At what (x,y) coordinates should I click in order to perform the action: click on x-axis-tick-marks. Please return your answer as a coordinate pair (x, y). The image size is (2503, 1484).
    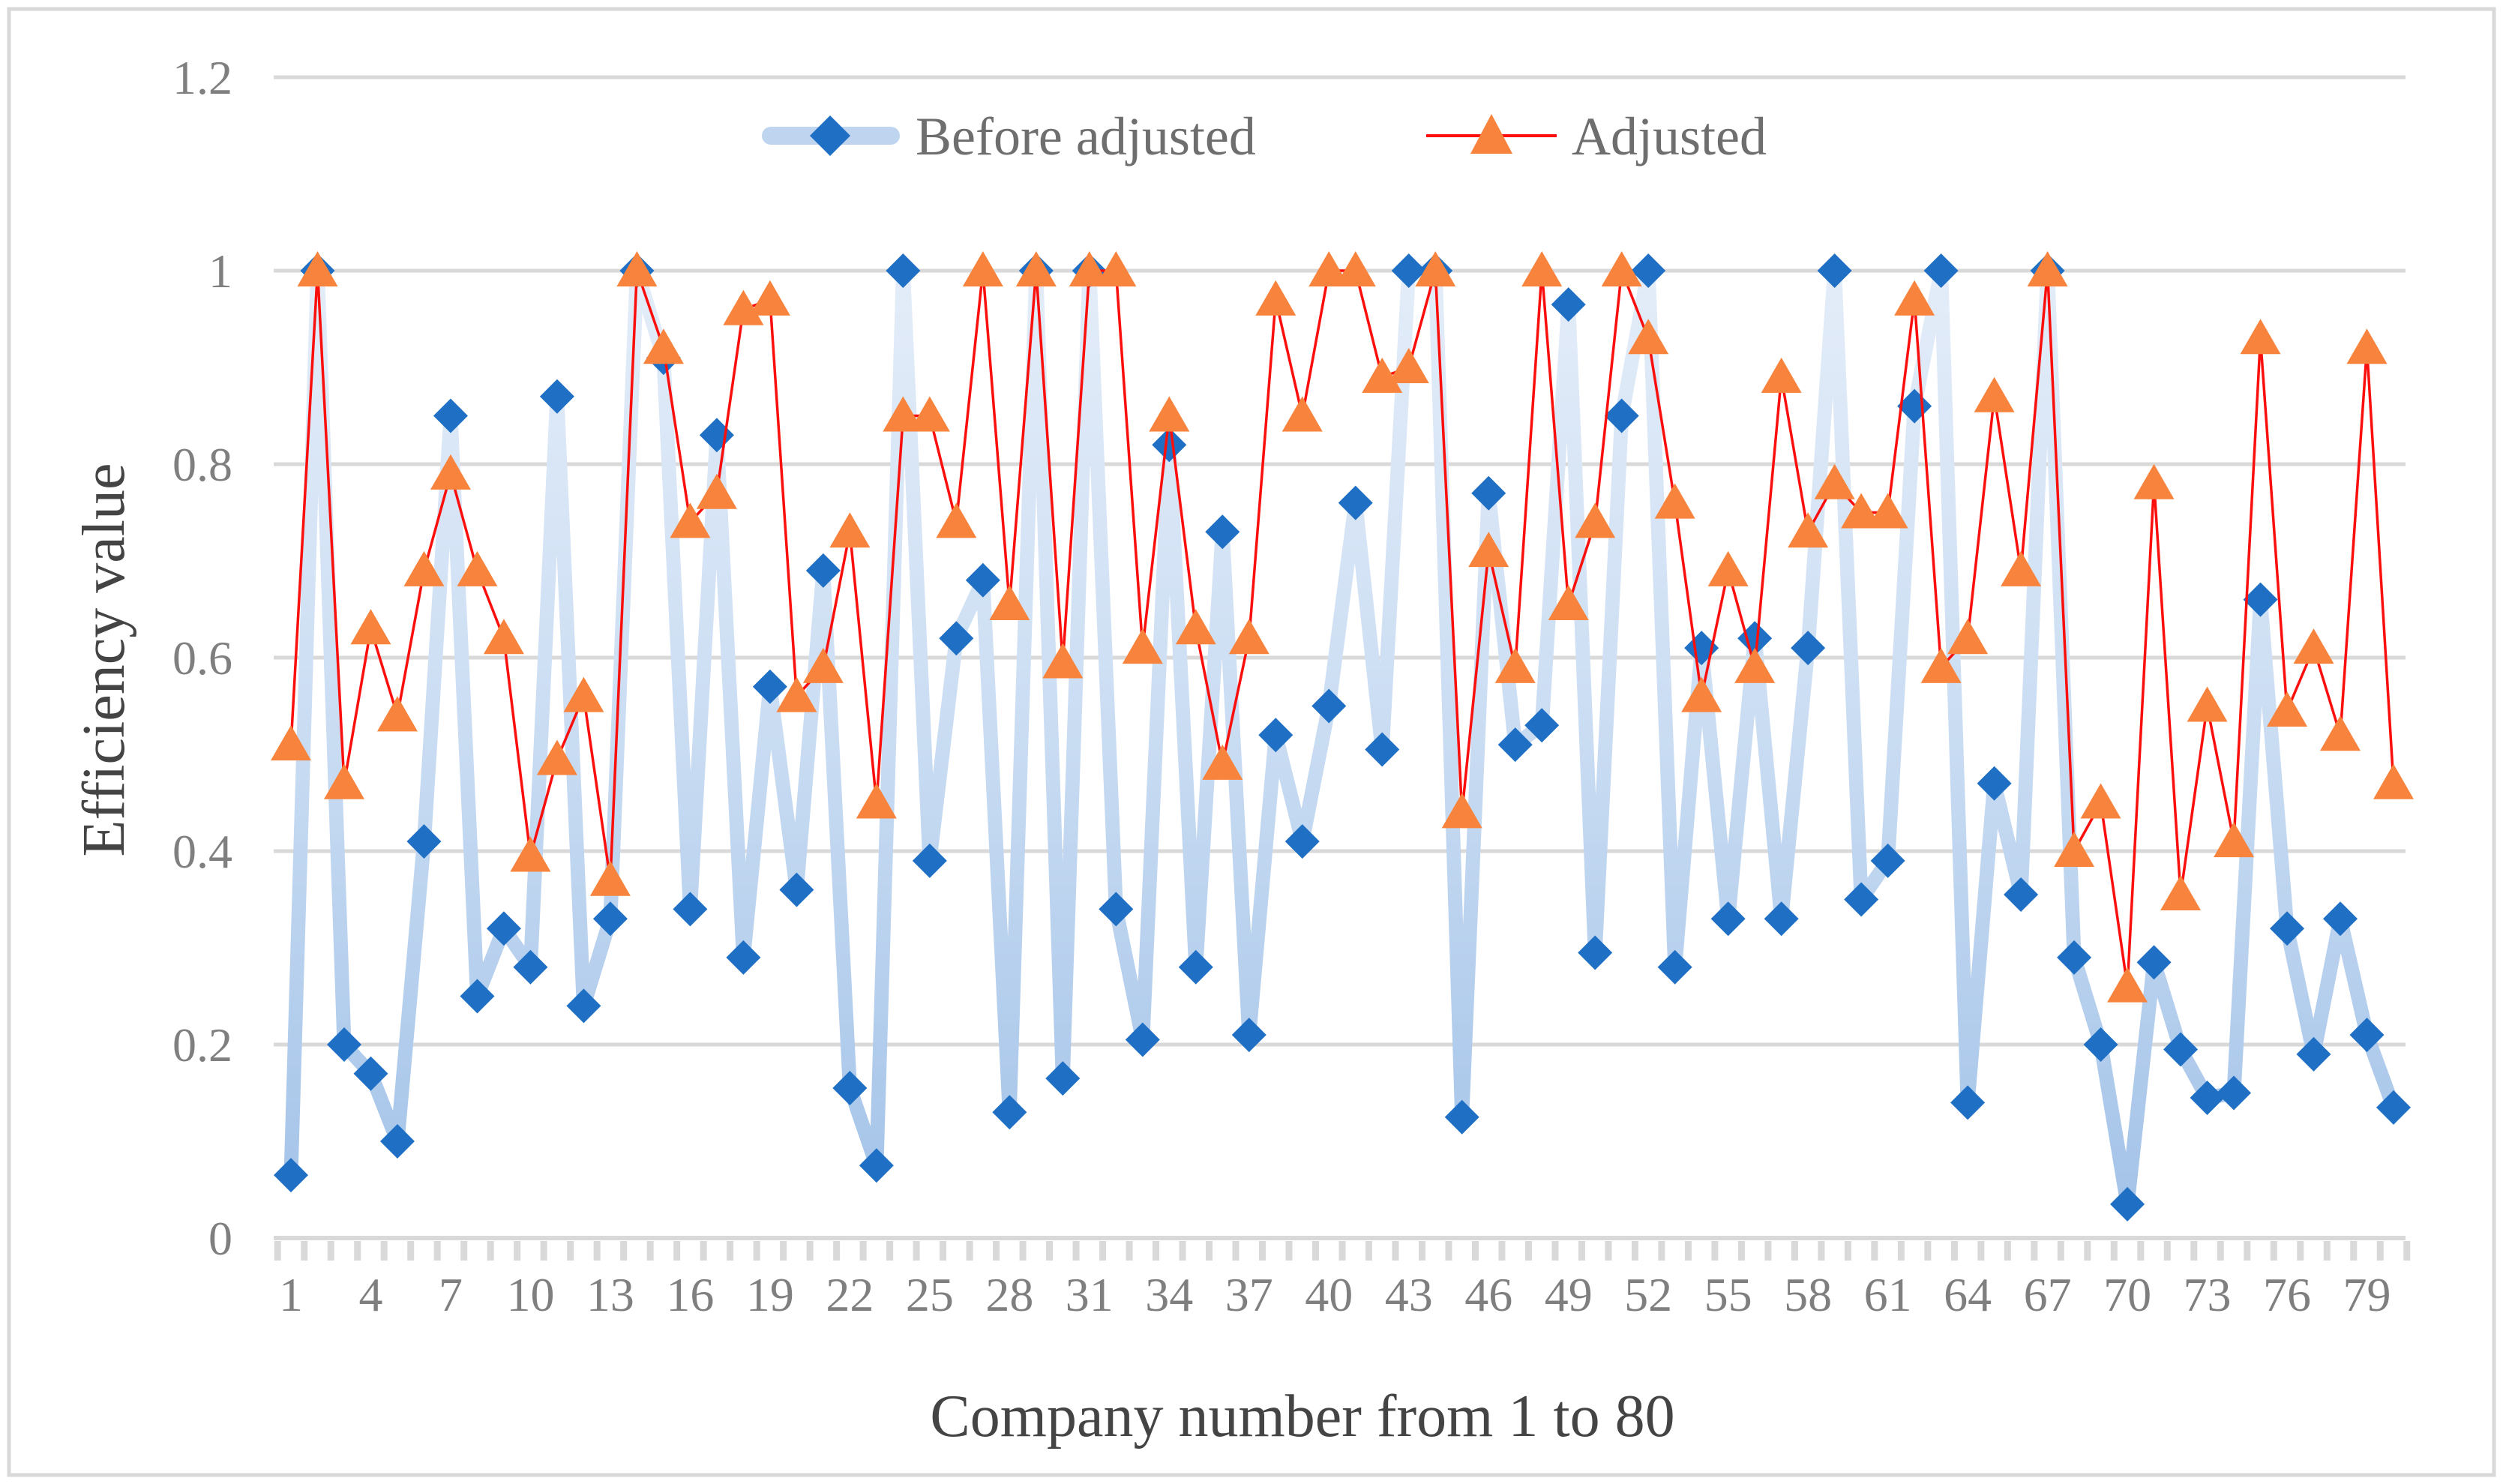
    Looking at the image, I should click on (1342, 1251).